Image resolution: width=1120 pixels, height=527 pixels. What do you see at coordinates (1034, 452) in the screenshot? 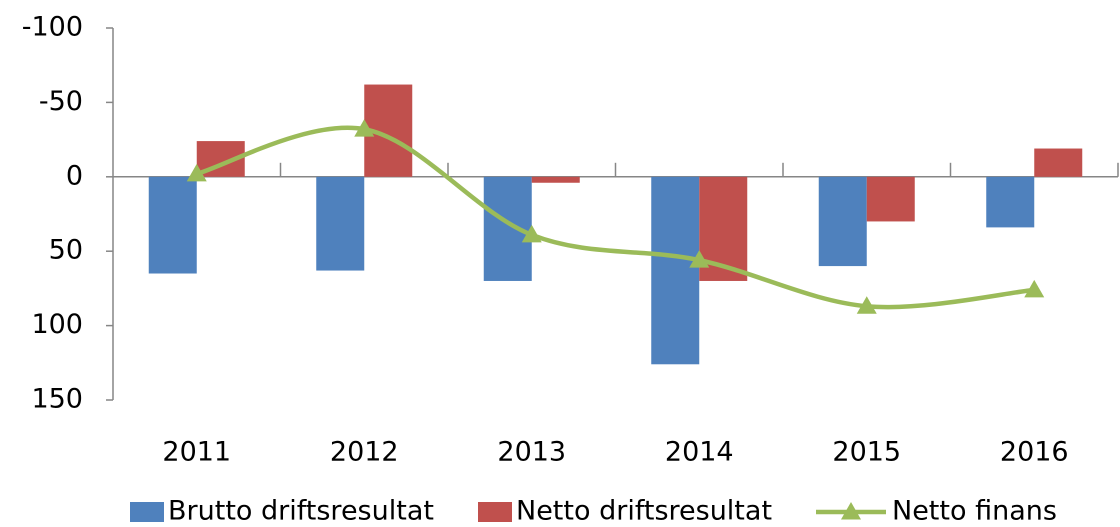
I see `x-tick-label: 2016` at bounding box center [1034, 452].